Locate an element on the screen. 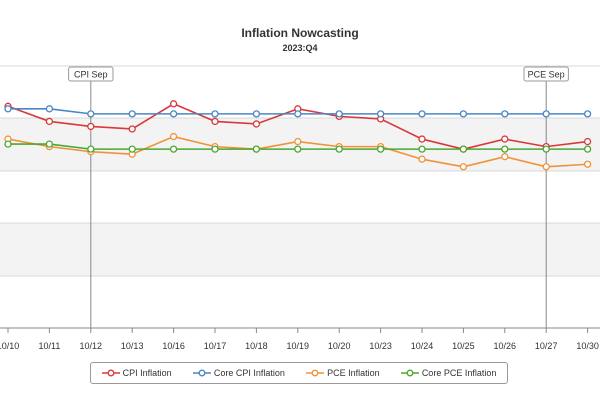 Image resolution: width=600 pixels, height=400 pixels. x-tick-label: 10/27 is located at coordinates (546, 346).